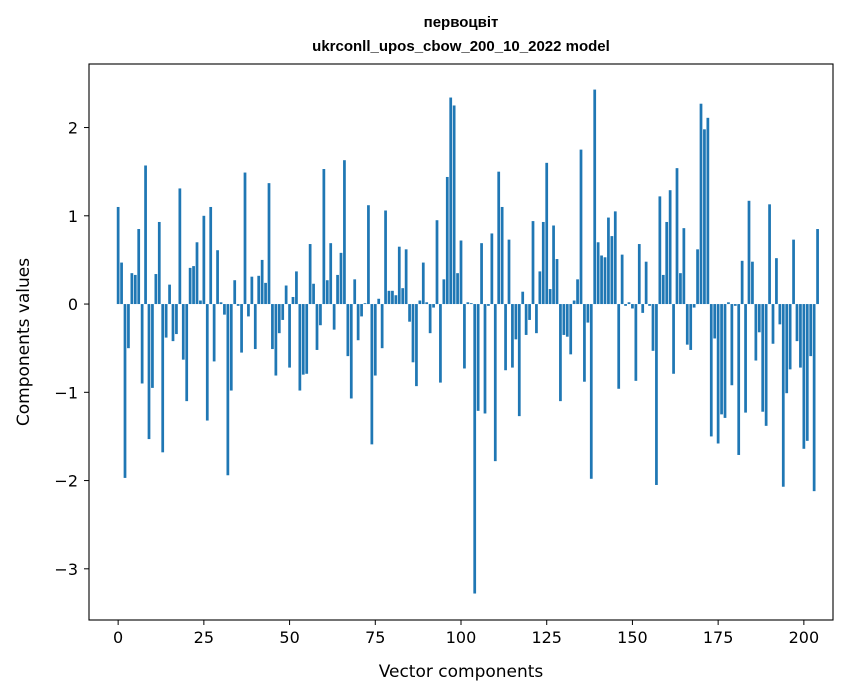 This screenshot has width=847, height=696. What do you see at coordinates (66, 392) in the screenshot?
I see `y-tick-label--1: −1` at bounding box center [66, 392].